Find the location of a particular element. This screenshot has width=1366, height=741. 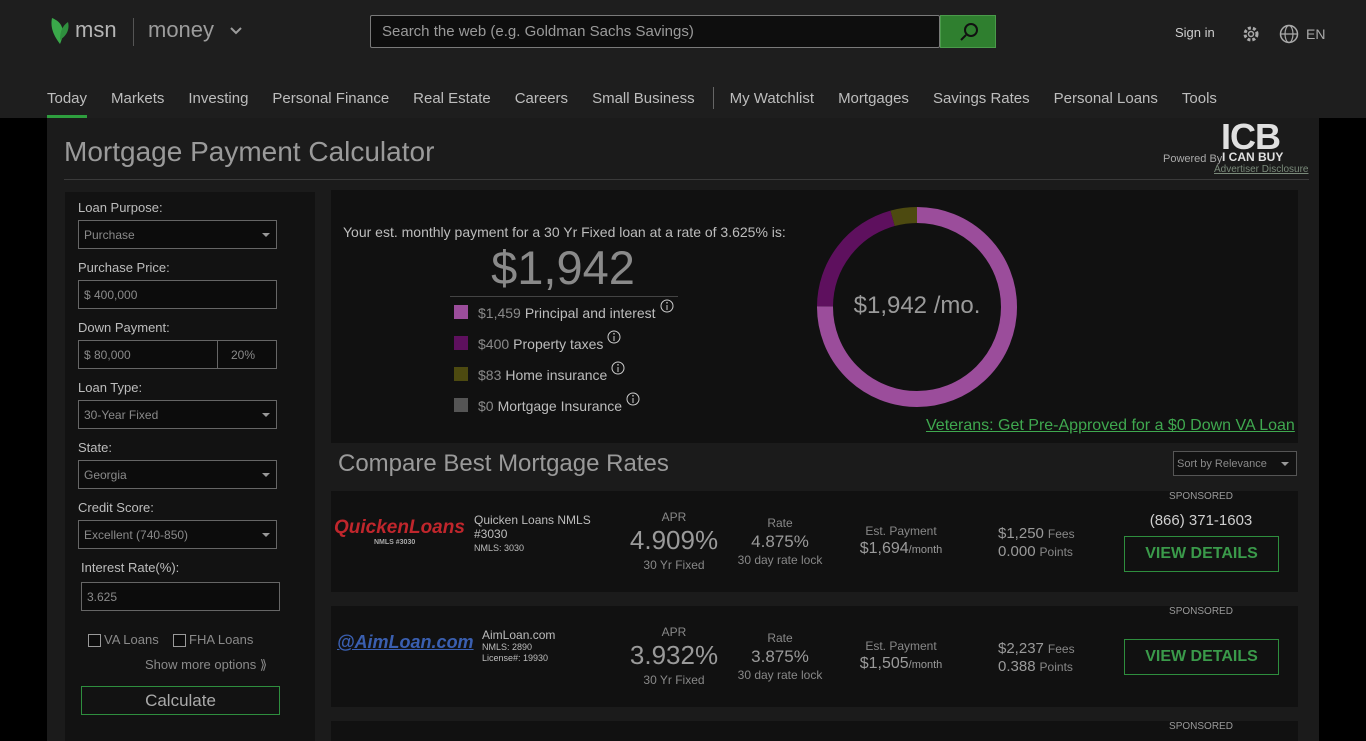

checkbox-label: FHA Loans is located at coordinates (221, 639).